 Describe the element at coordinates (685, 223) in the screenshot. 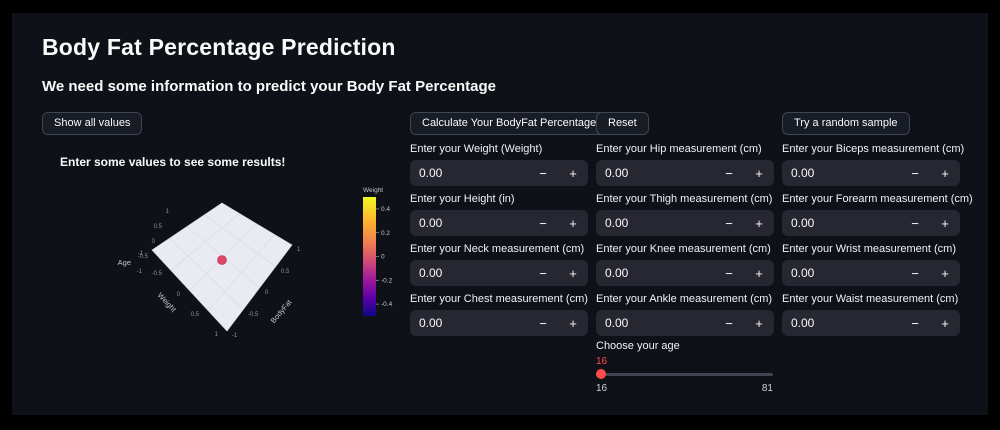

I see `thigh-input: 0.00 − +` at that location.